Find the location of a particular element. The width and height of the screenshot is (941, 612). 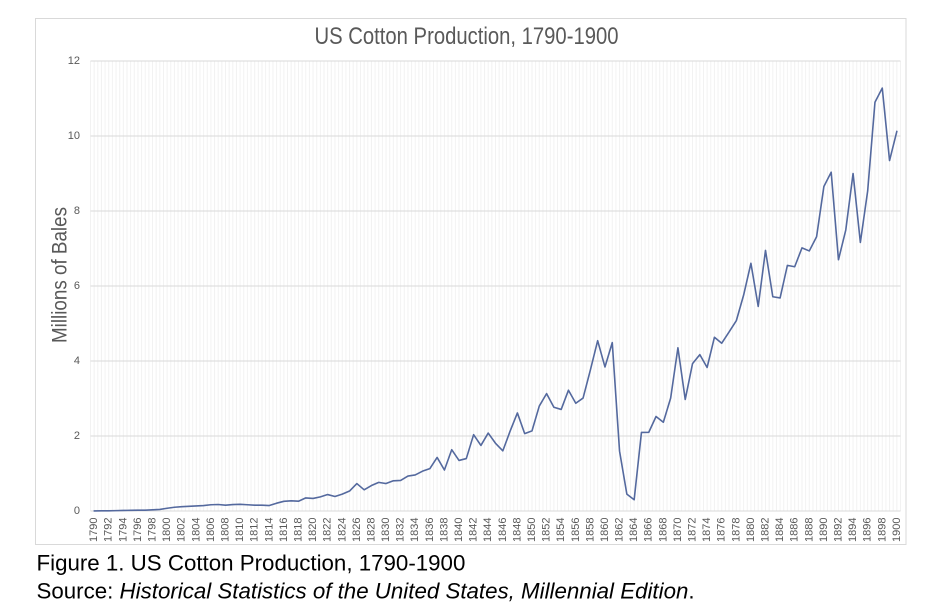

svg-text: 2 is located at coordinates (77, 436).